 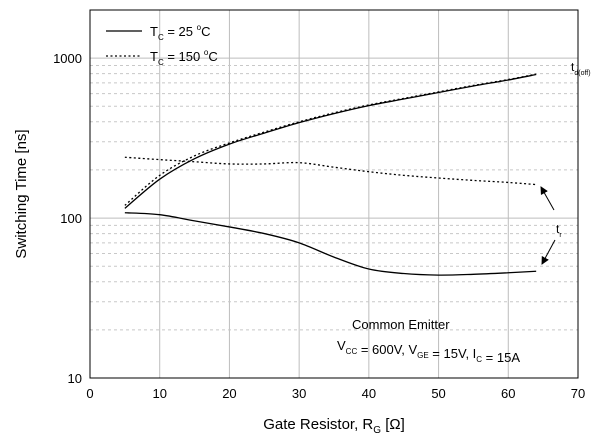 What do you see at coordinates (184, 57) in the screenshot?
I see `legend-label-150c: TC = 150 oC` at bounding box center [184, 57].